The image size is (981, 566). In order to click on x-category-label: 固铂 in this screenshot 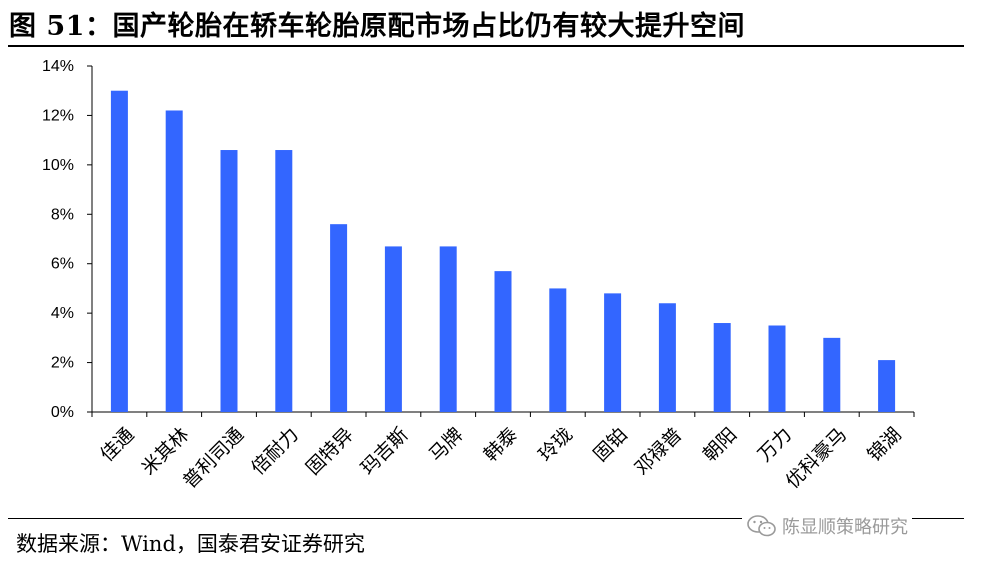, I will do `click(610, 445)`.